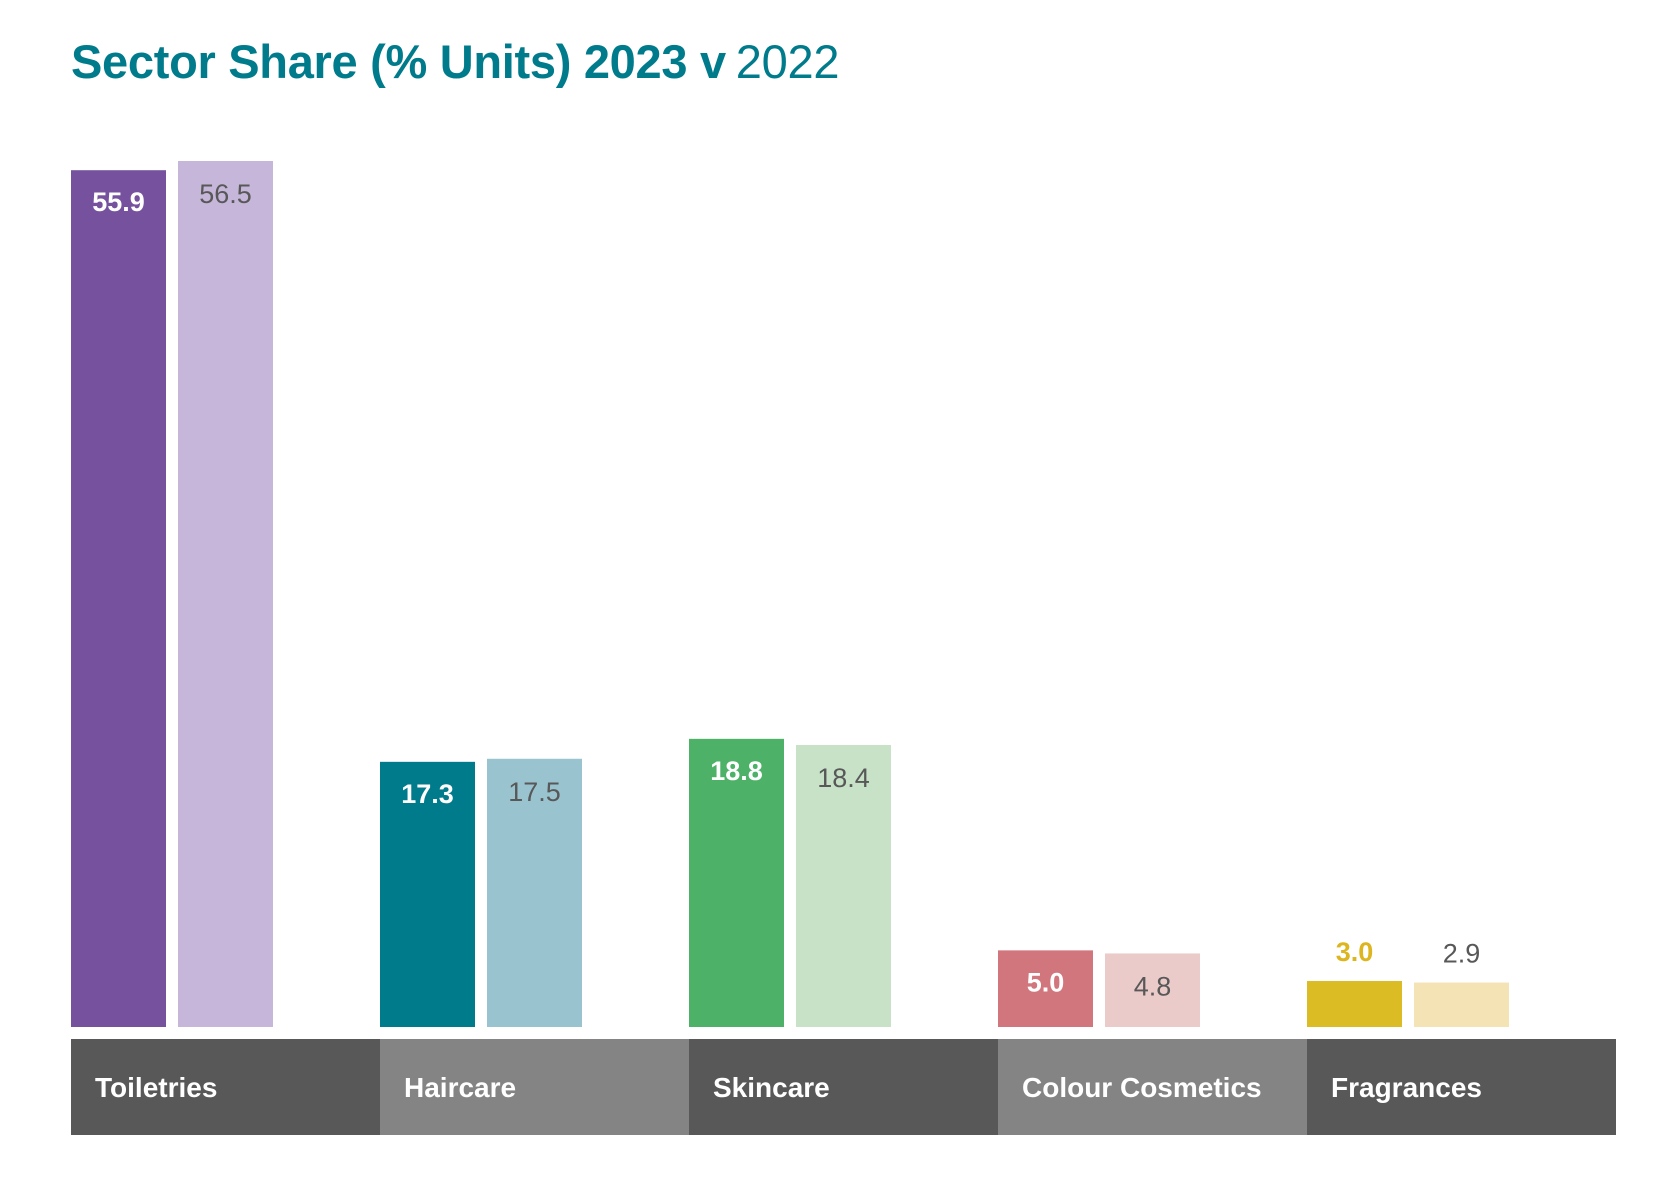 The height and width of the screenshot is (1182, 1669). Describe the element at coordinates (534, 792) in the screenshot. I see `value-label-previous-1: 17.5` at that location.